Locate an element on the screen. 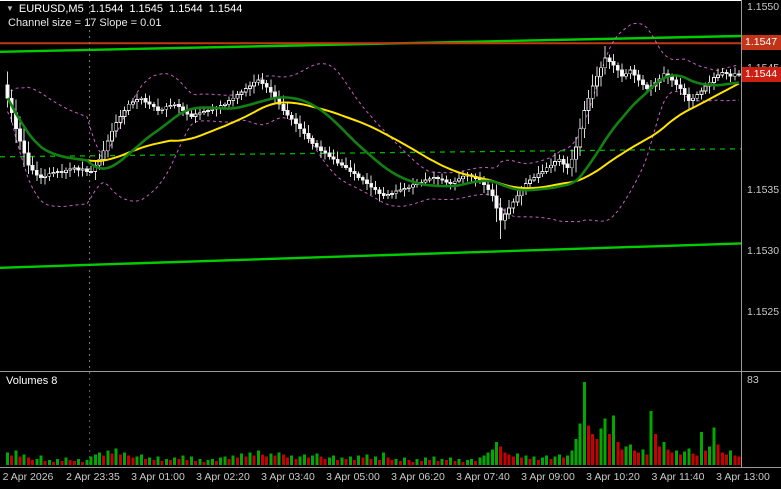  channel-lower-line is located at coordinates (370, 255).